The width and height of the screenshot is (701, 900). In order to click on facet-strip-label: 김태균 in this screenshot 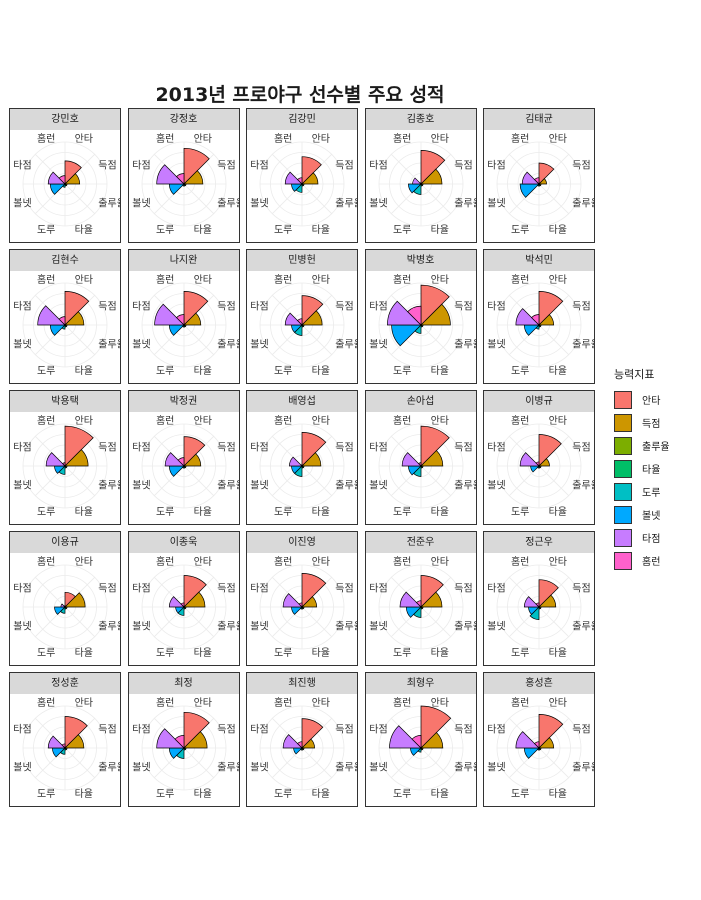, I will do `click(539, 119)`.